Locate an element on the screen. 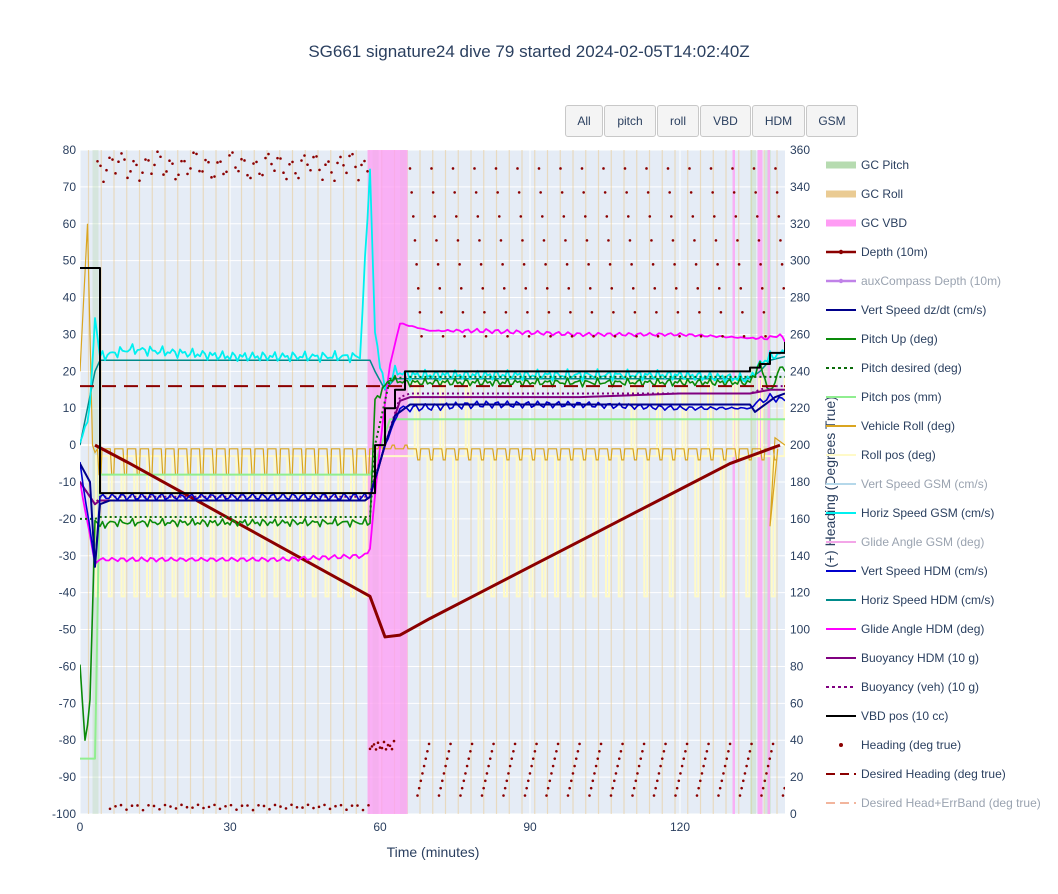 The height and width of the screenshot is (894, 1058). legend-item: Vert Speed dz/dt (cm/s) is located at coordinates (906, 310).